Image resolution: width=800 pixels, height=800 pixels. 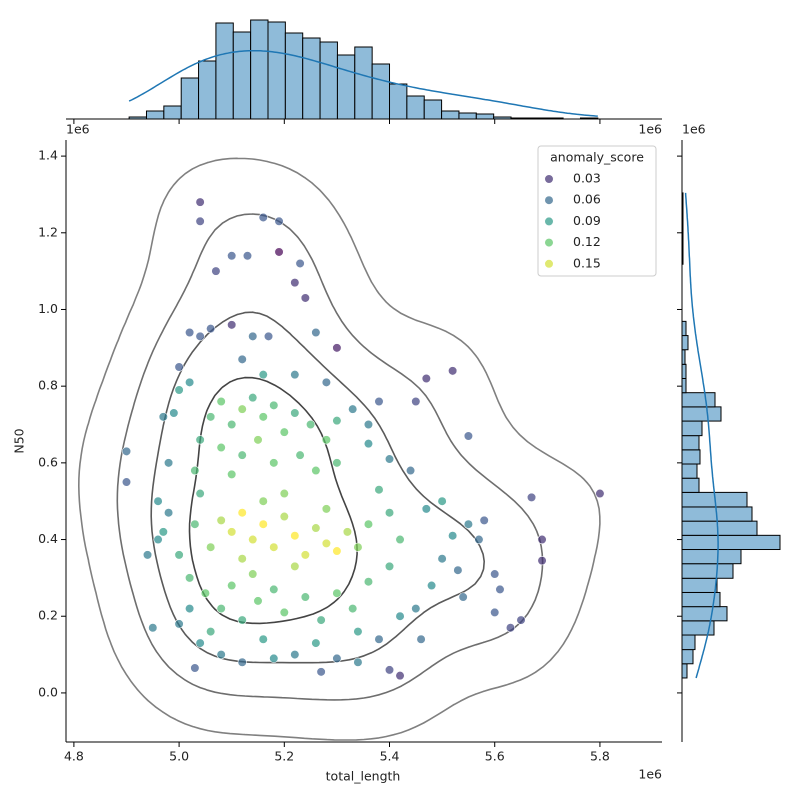 I want to click on x-offset: 1e6, so click(x=650, y=774).